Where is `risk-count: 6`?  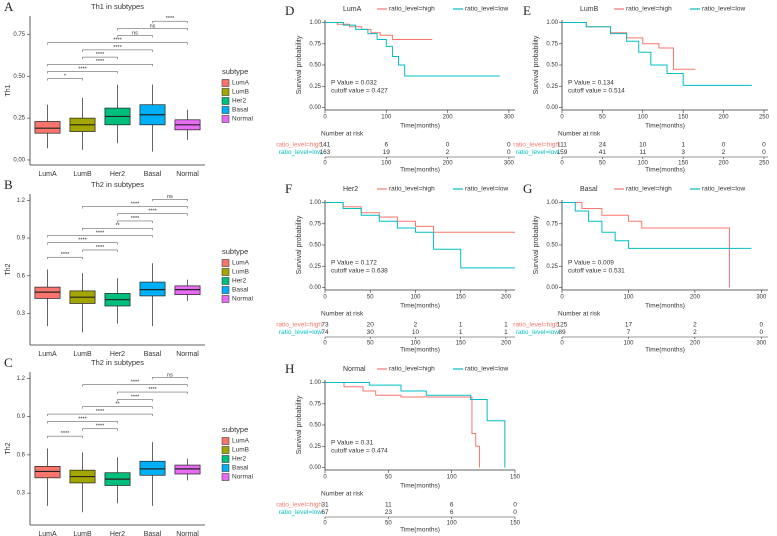 risk-count: 6 is located at coordinates (452, 512).